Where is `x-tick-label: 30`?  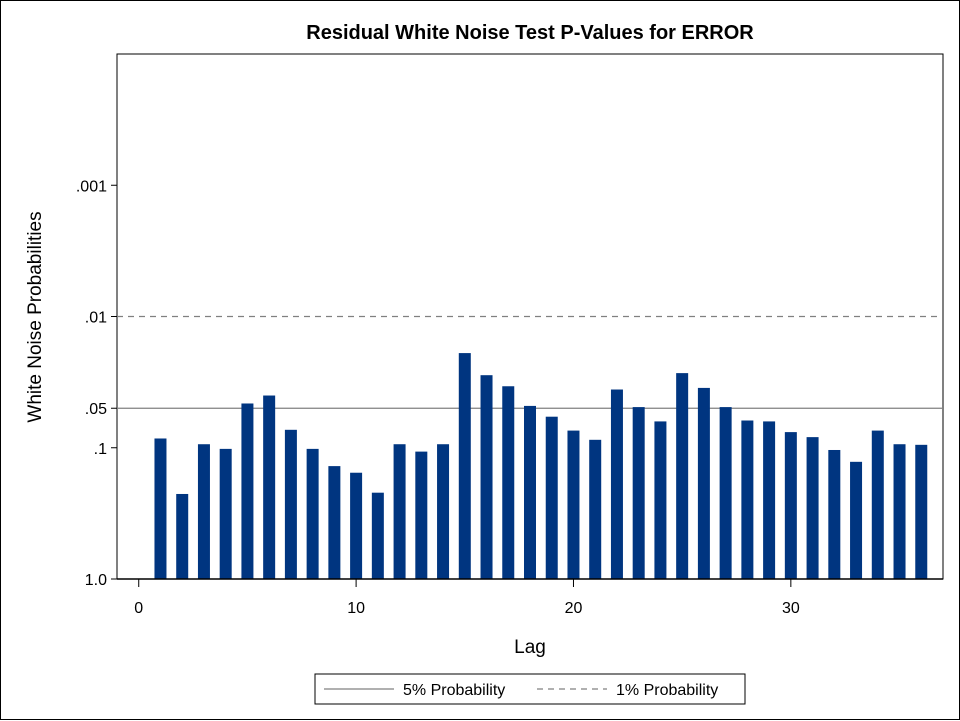 x-tick-label: 30 is located at coordinates (791, 608).